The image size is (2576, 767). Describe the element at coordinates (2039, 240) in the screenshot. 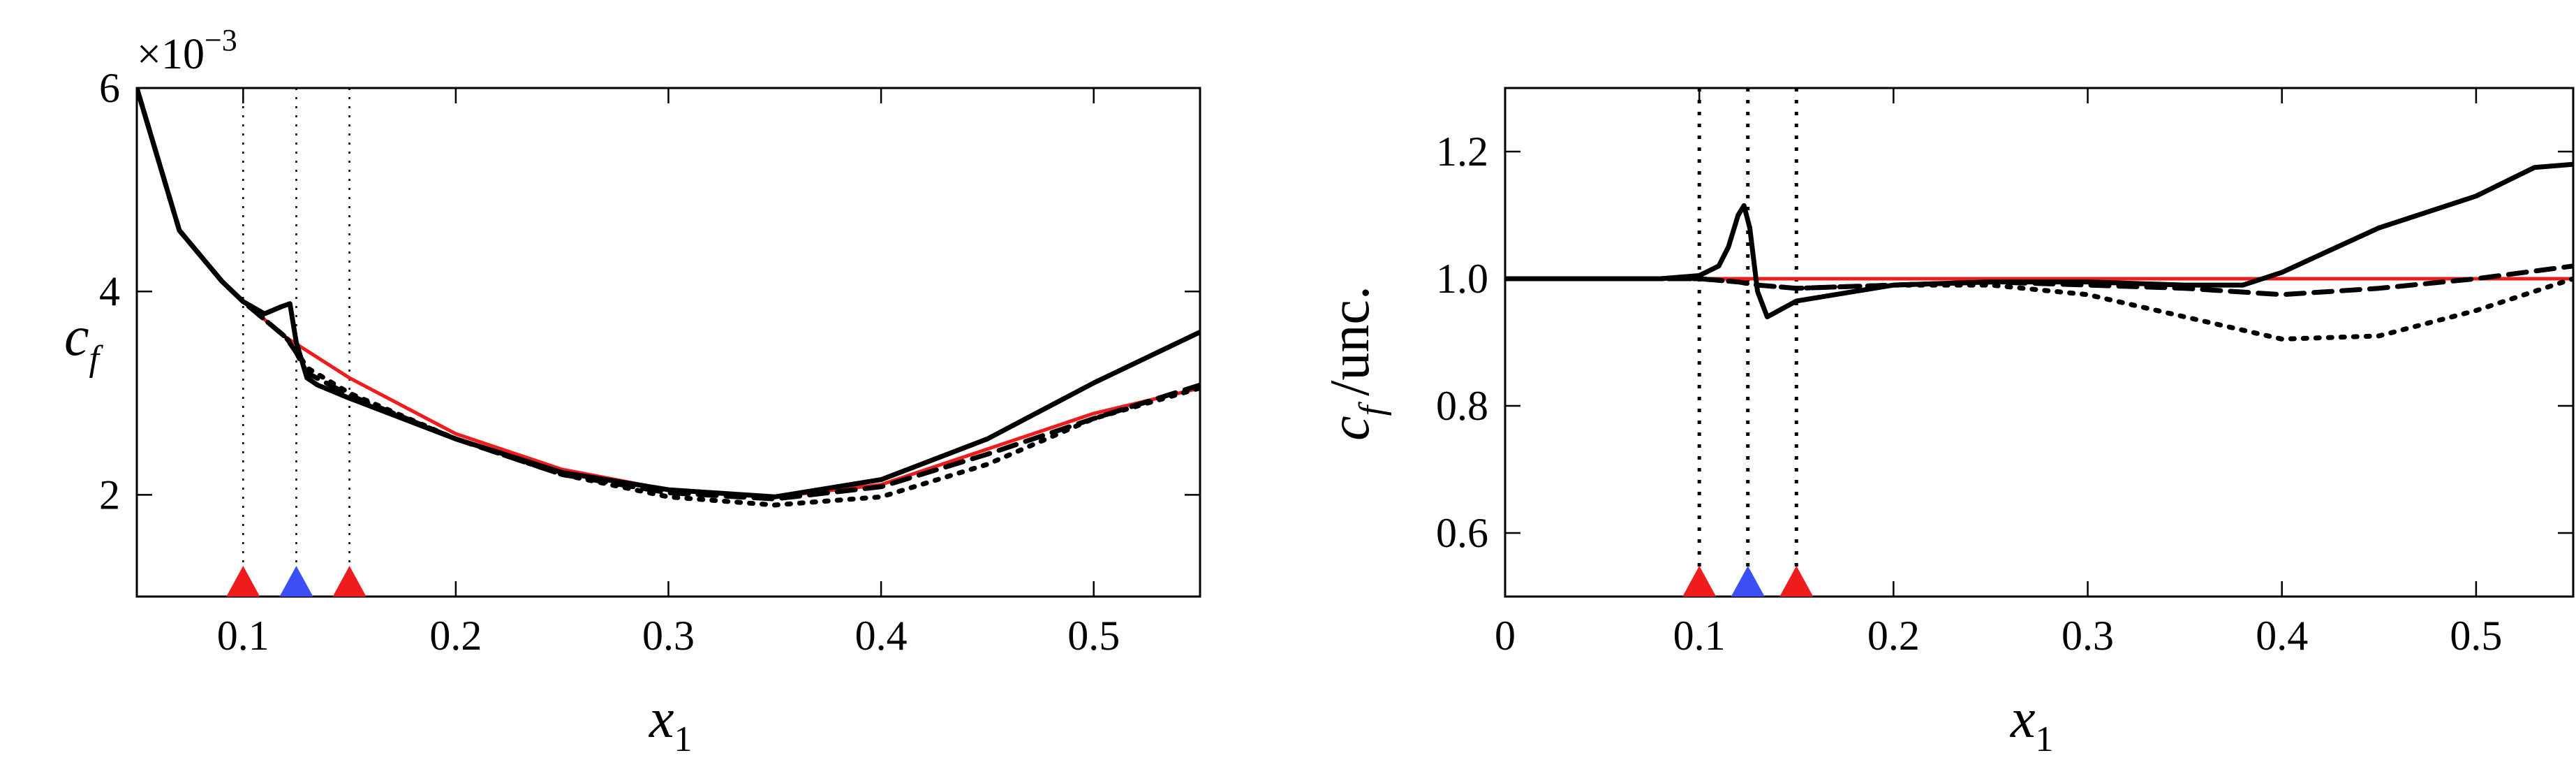

I see `right-series-black-solid` at that location.